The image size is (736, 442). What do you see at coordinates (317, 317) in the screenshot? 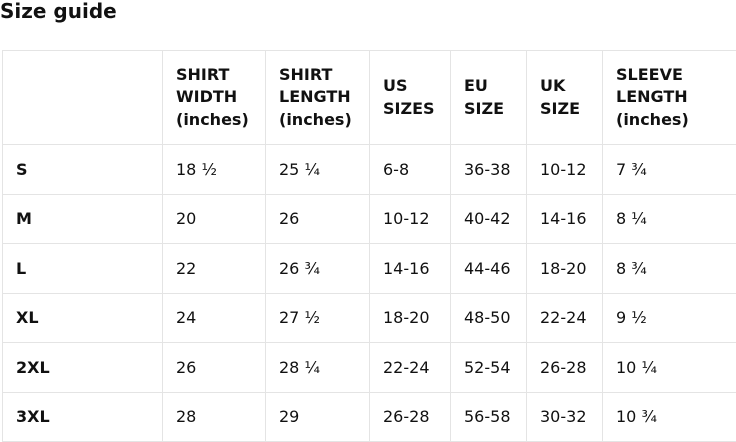
I see `table-cell: 27 ½` at bounding box center [317, 317].